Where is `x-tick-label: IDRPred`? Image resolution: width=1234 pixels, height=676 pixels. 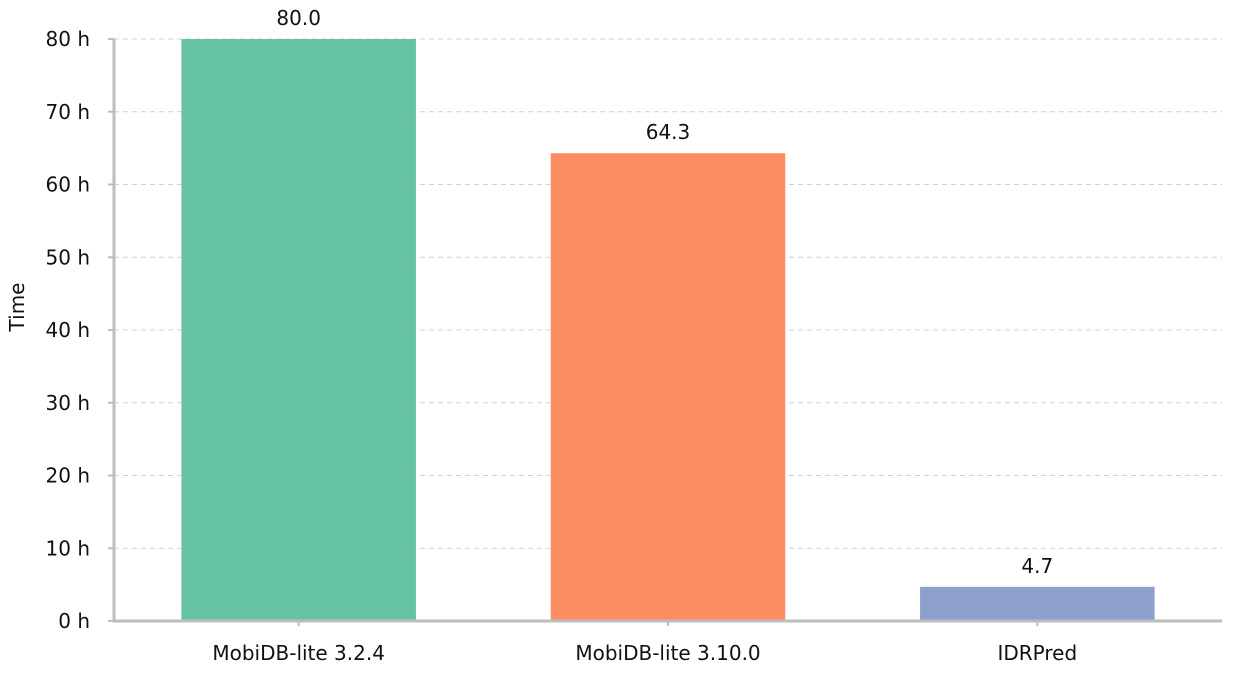
x-tick-label: IDRPred is located at coordinates (1037, 653).